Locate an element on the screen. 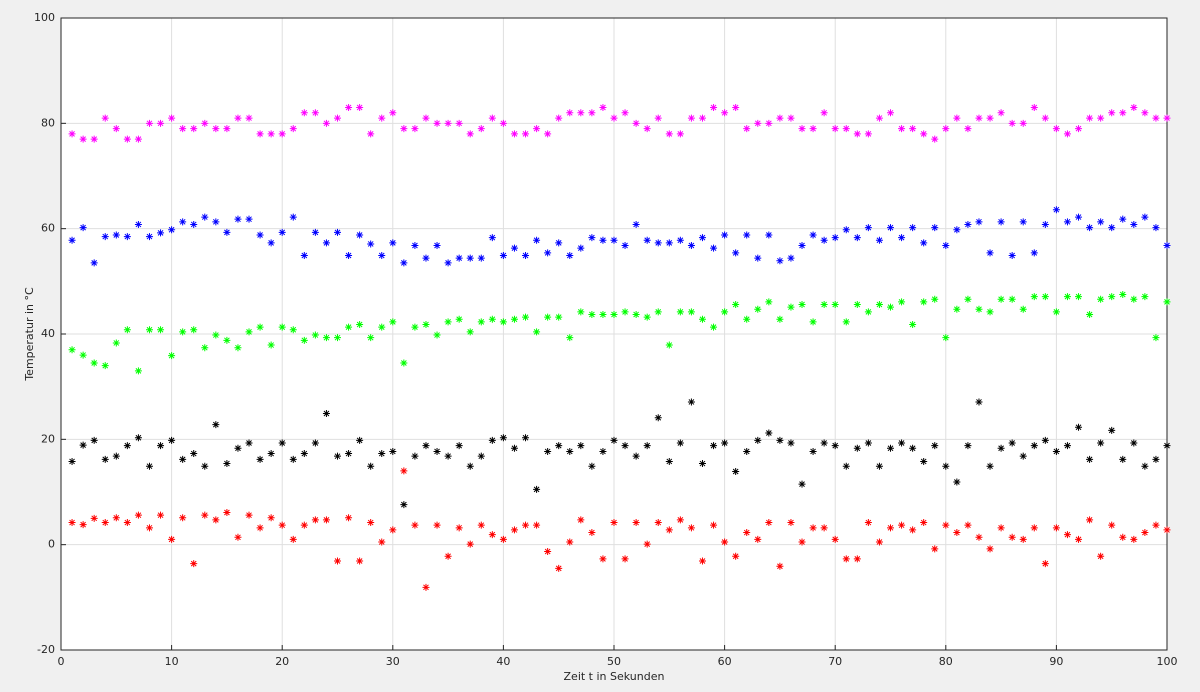 The height and width of the screenshot is (692, 1200). y-tick-label: 60 is located at coordinates (48, 228).